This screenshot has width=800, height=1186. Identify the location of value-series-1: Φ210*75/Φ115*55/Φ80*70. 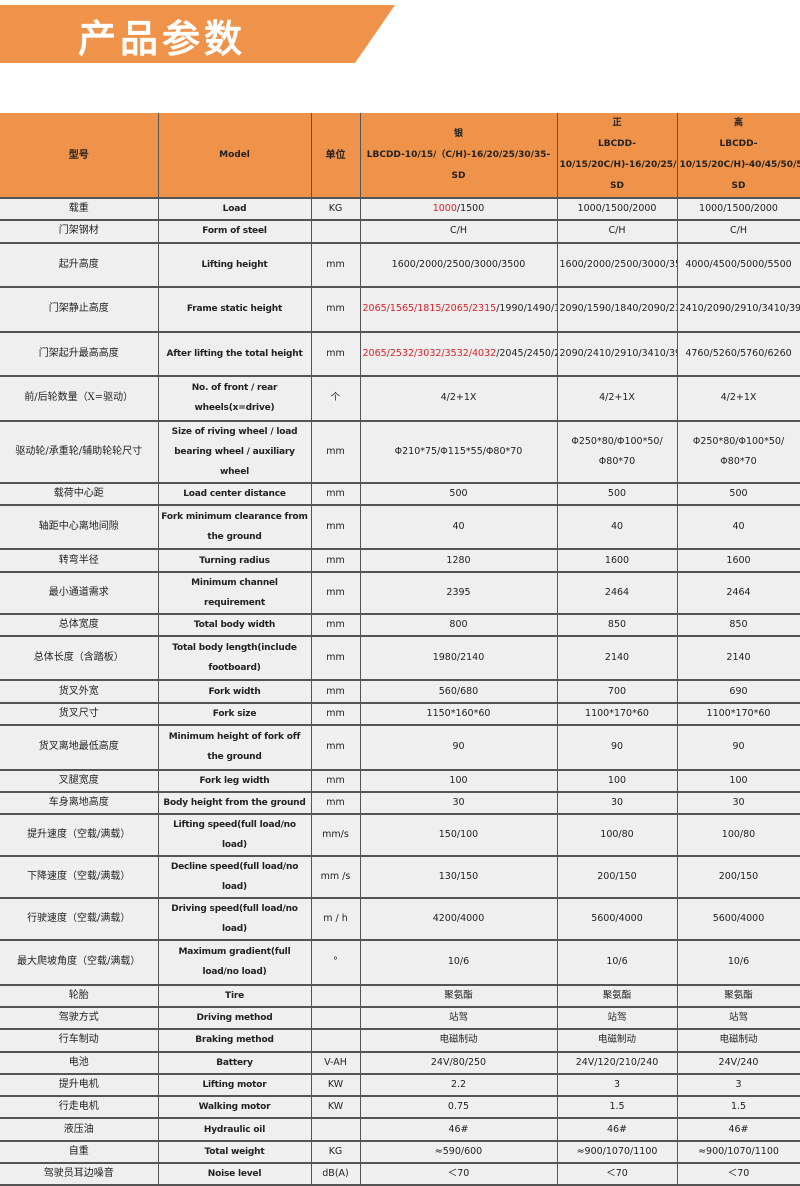
(459, 452).